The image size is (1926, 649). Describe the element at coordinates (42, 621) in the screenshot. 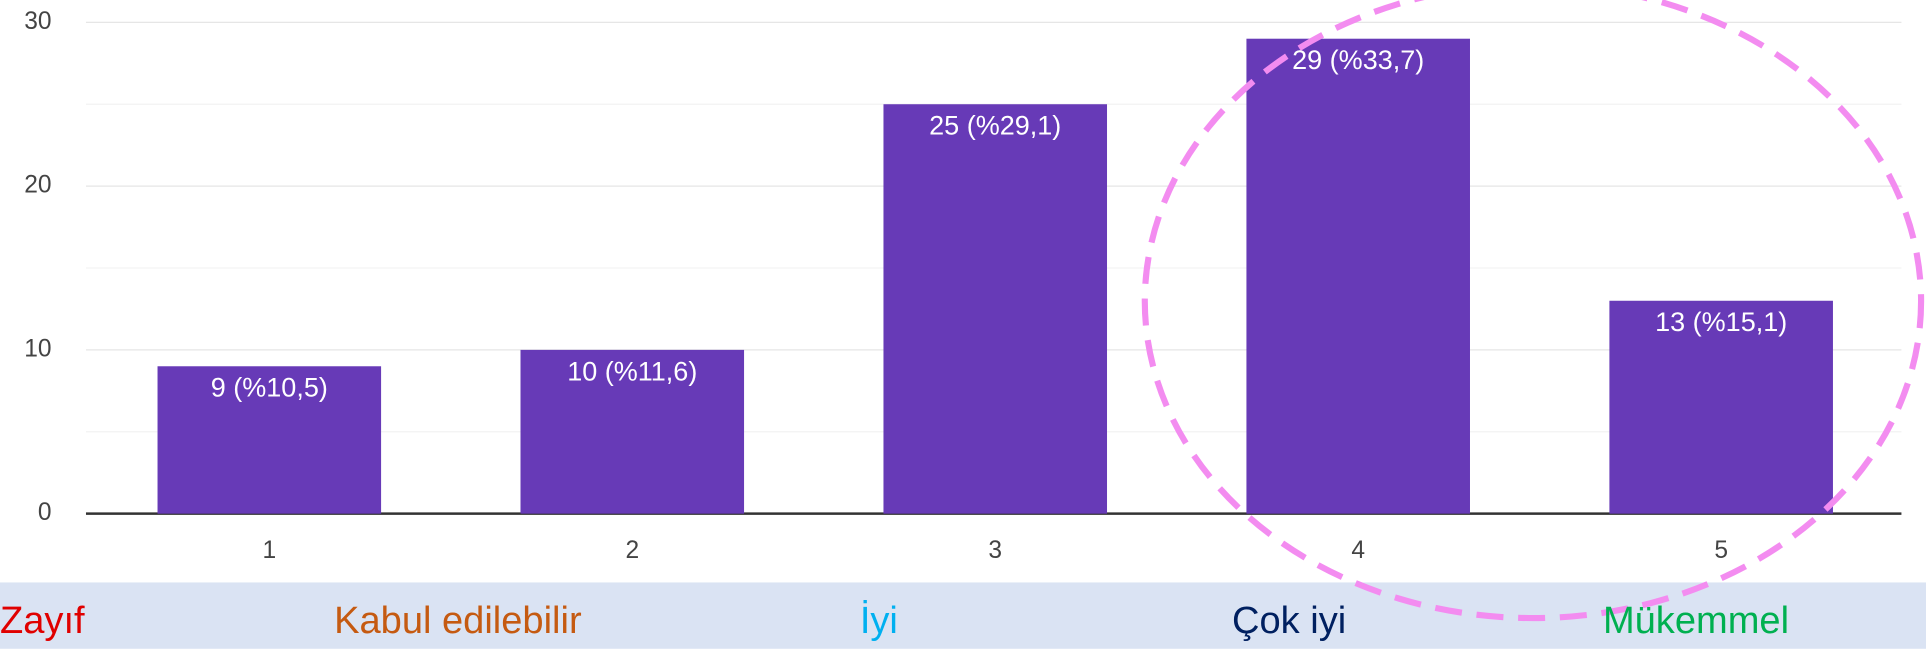

I see `scale-label: Zayıf` at that location.